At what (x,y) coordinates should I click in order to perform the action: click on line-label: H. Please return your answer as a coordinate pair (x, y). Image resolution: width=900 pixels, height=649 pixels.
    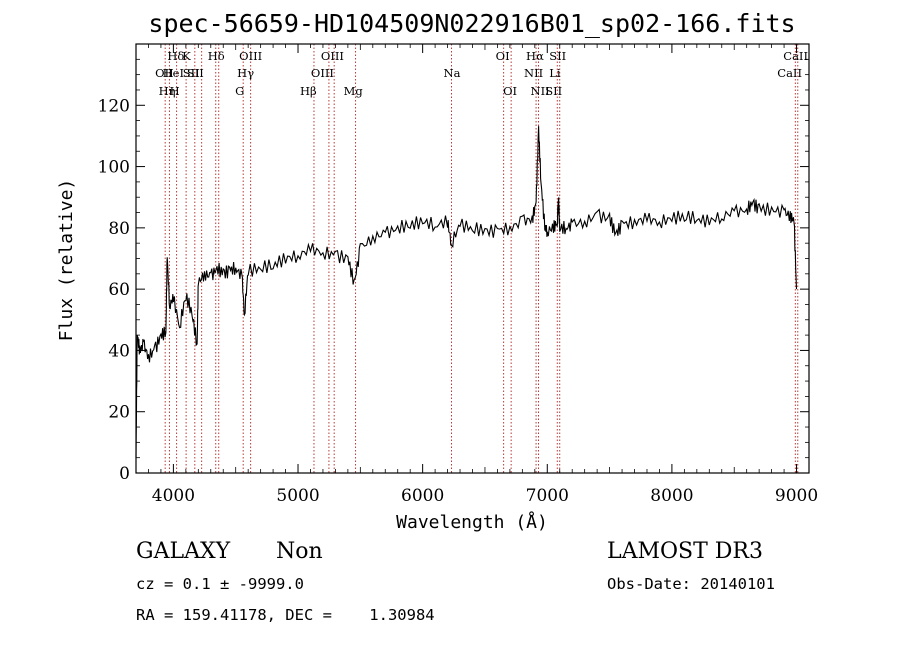
    Looking at the image, I should click on (175, 91).